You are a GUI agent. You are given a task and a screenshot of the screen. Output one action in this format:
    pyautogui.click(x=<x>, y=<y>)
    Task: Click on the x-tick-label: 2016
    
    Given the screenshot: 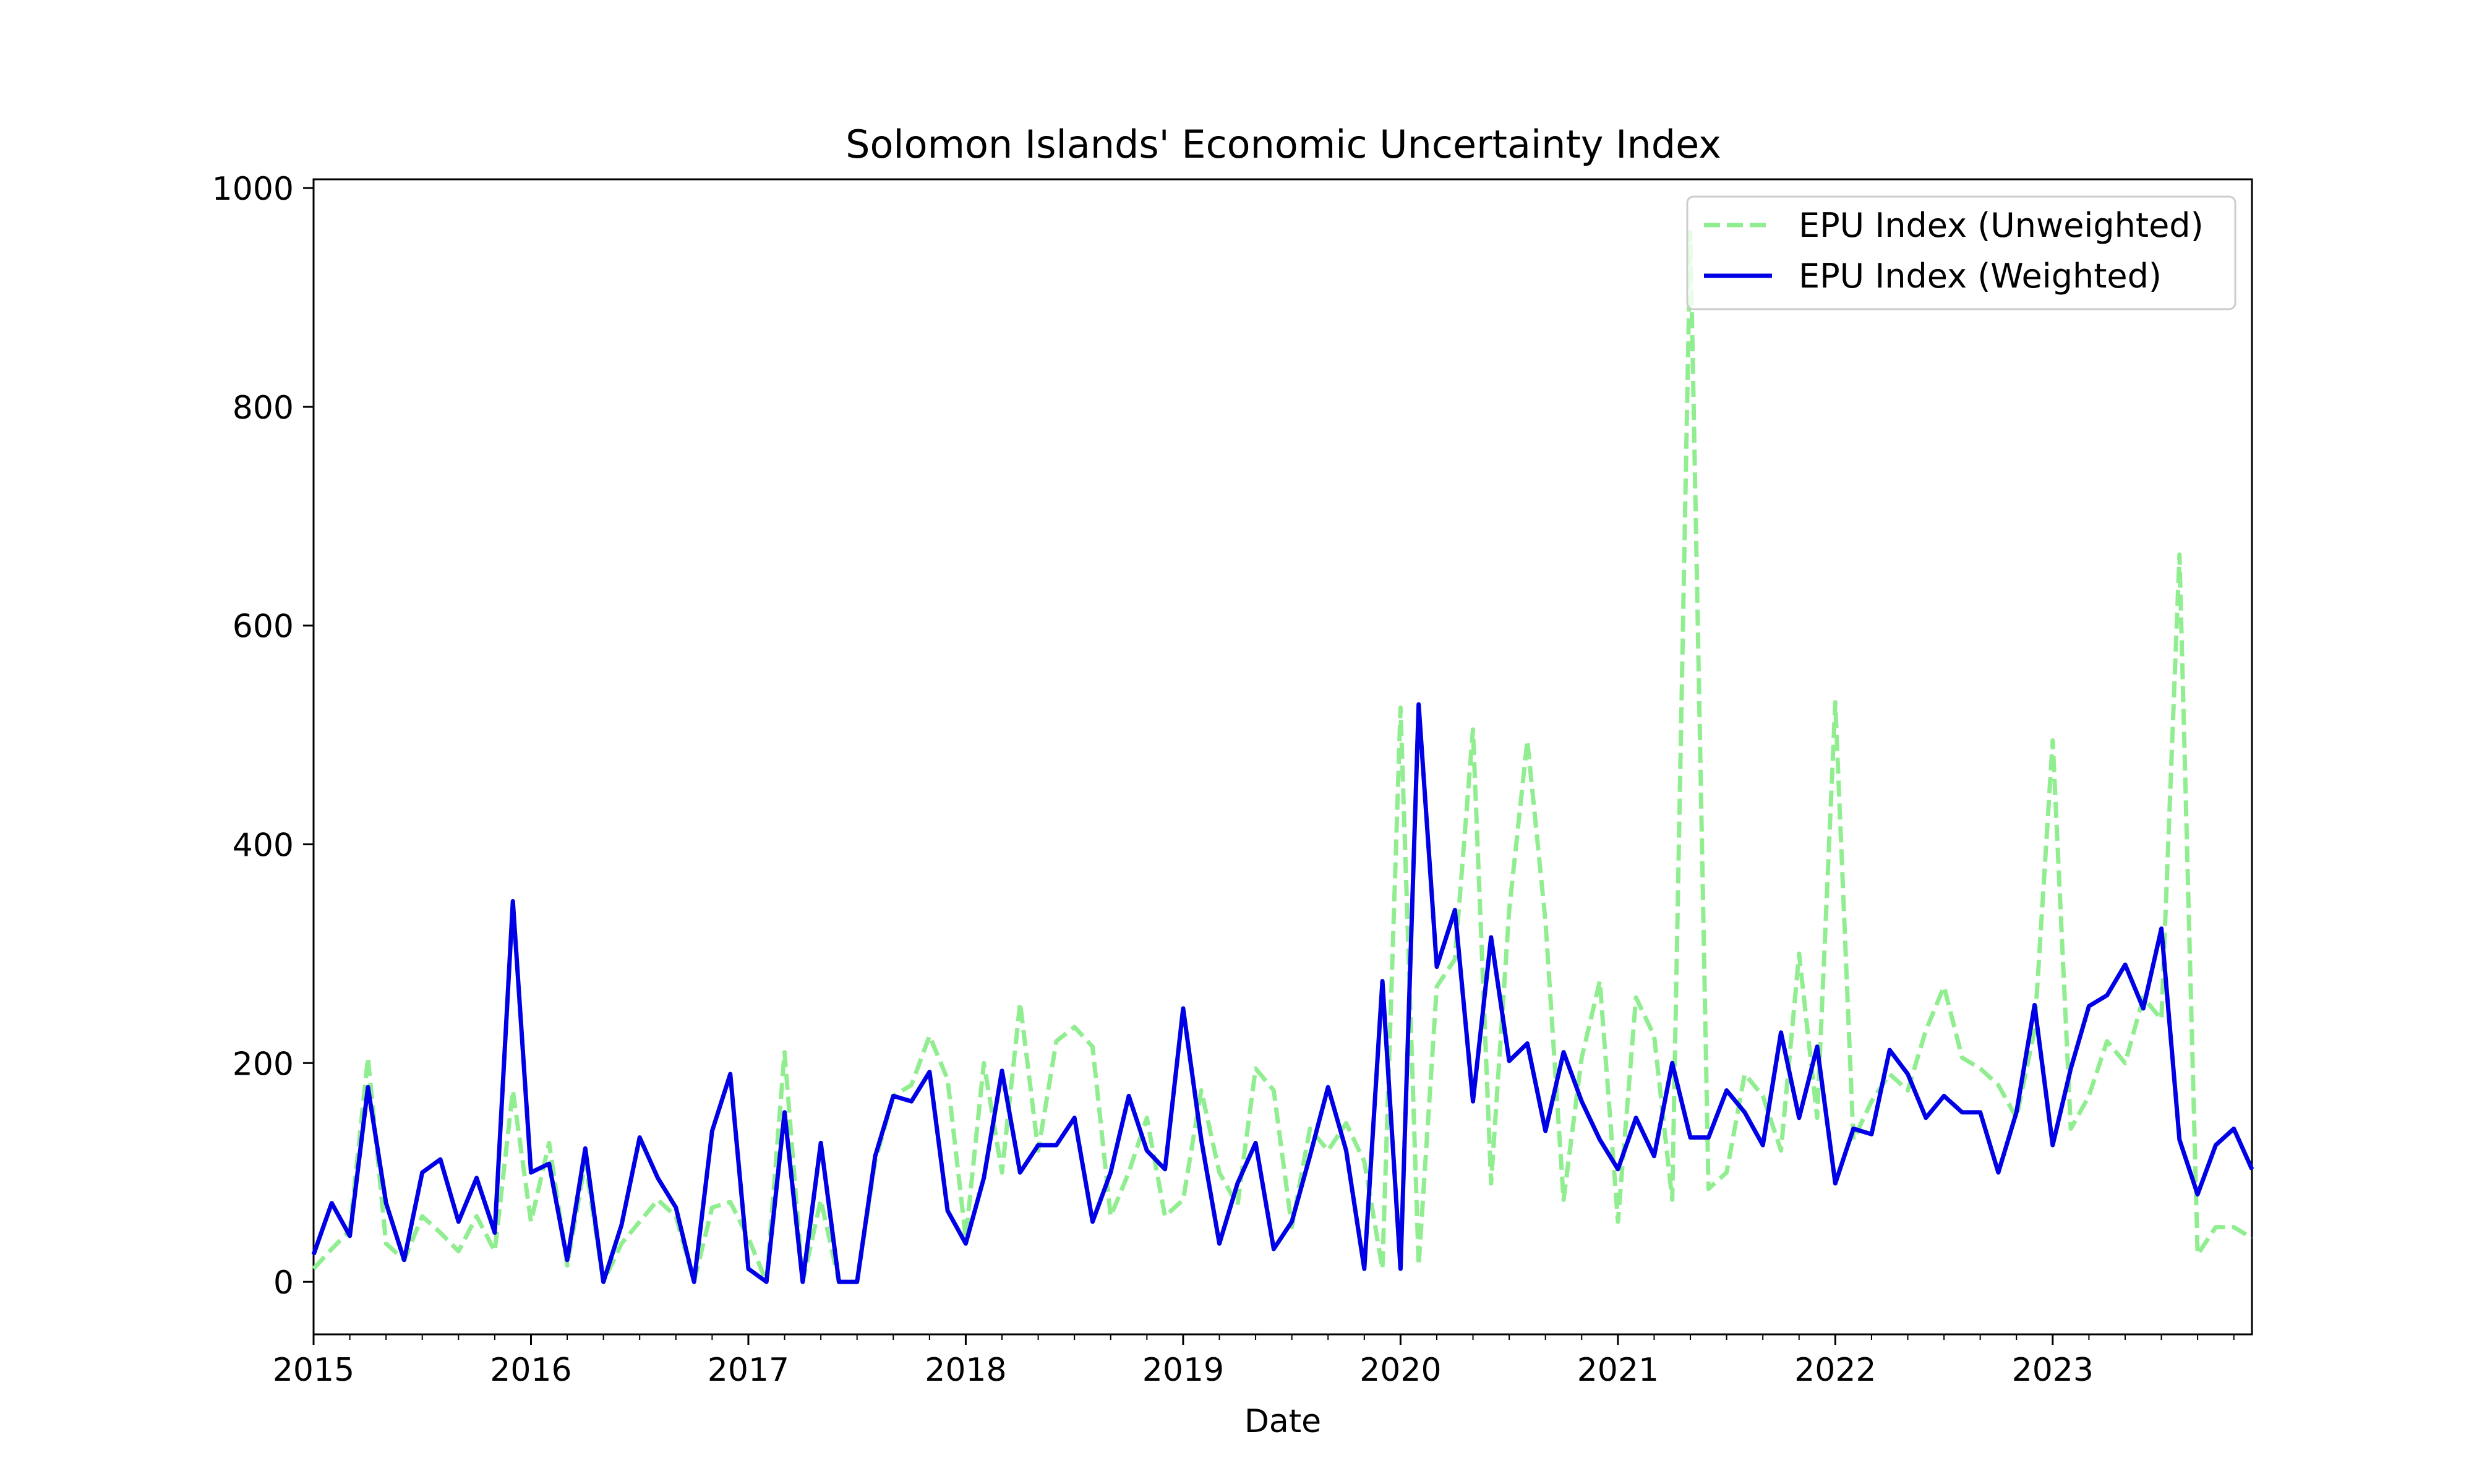 What is the action you would take?
    pyautogui.click(x=530, y=1370)
    